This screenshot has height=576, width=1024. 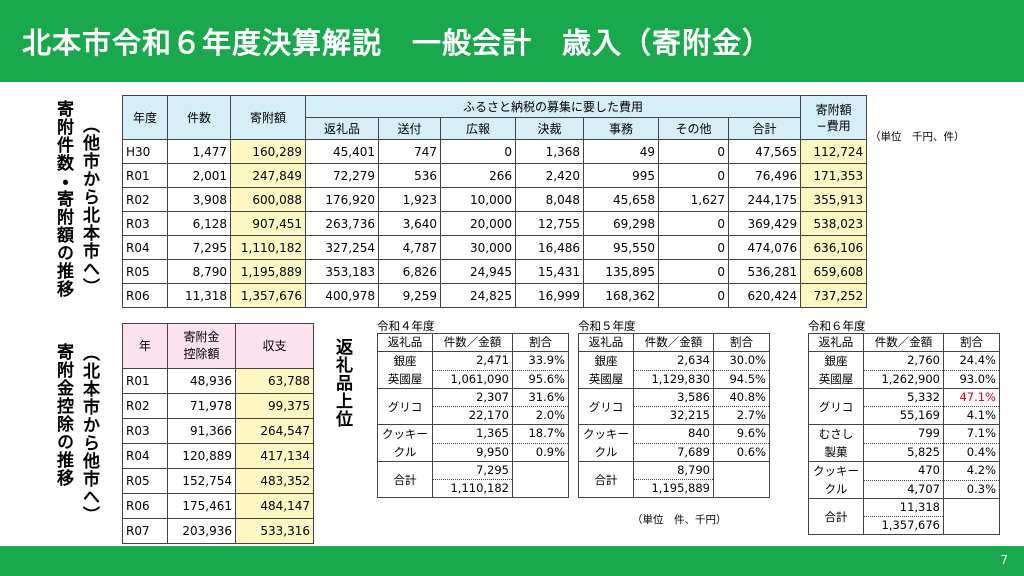 I want to click on side-sublabel: （北本市から他市へ）, so click(x=89, y=434).